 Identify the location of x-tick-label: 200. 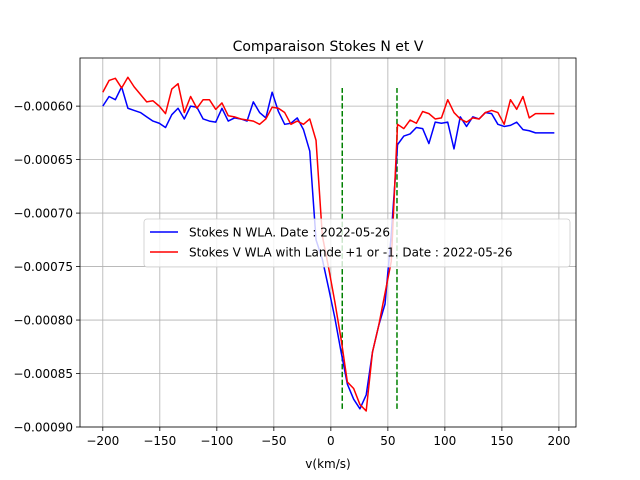
(558, 441).